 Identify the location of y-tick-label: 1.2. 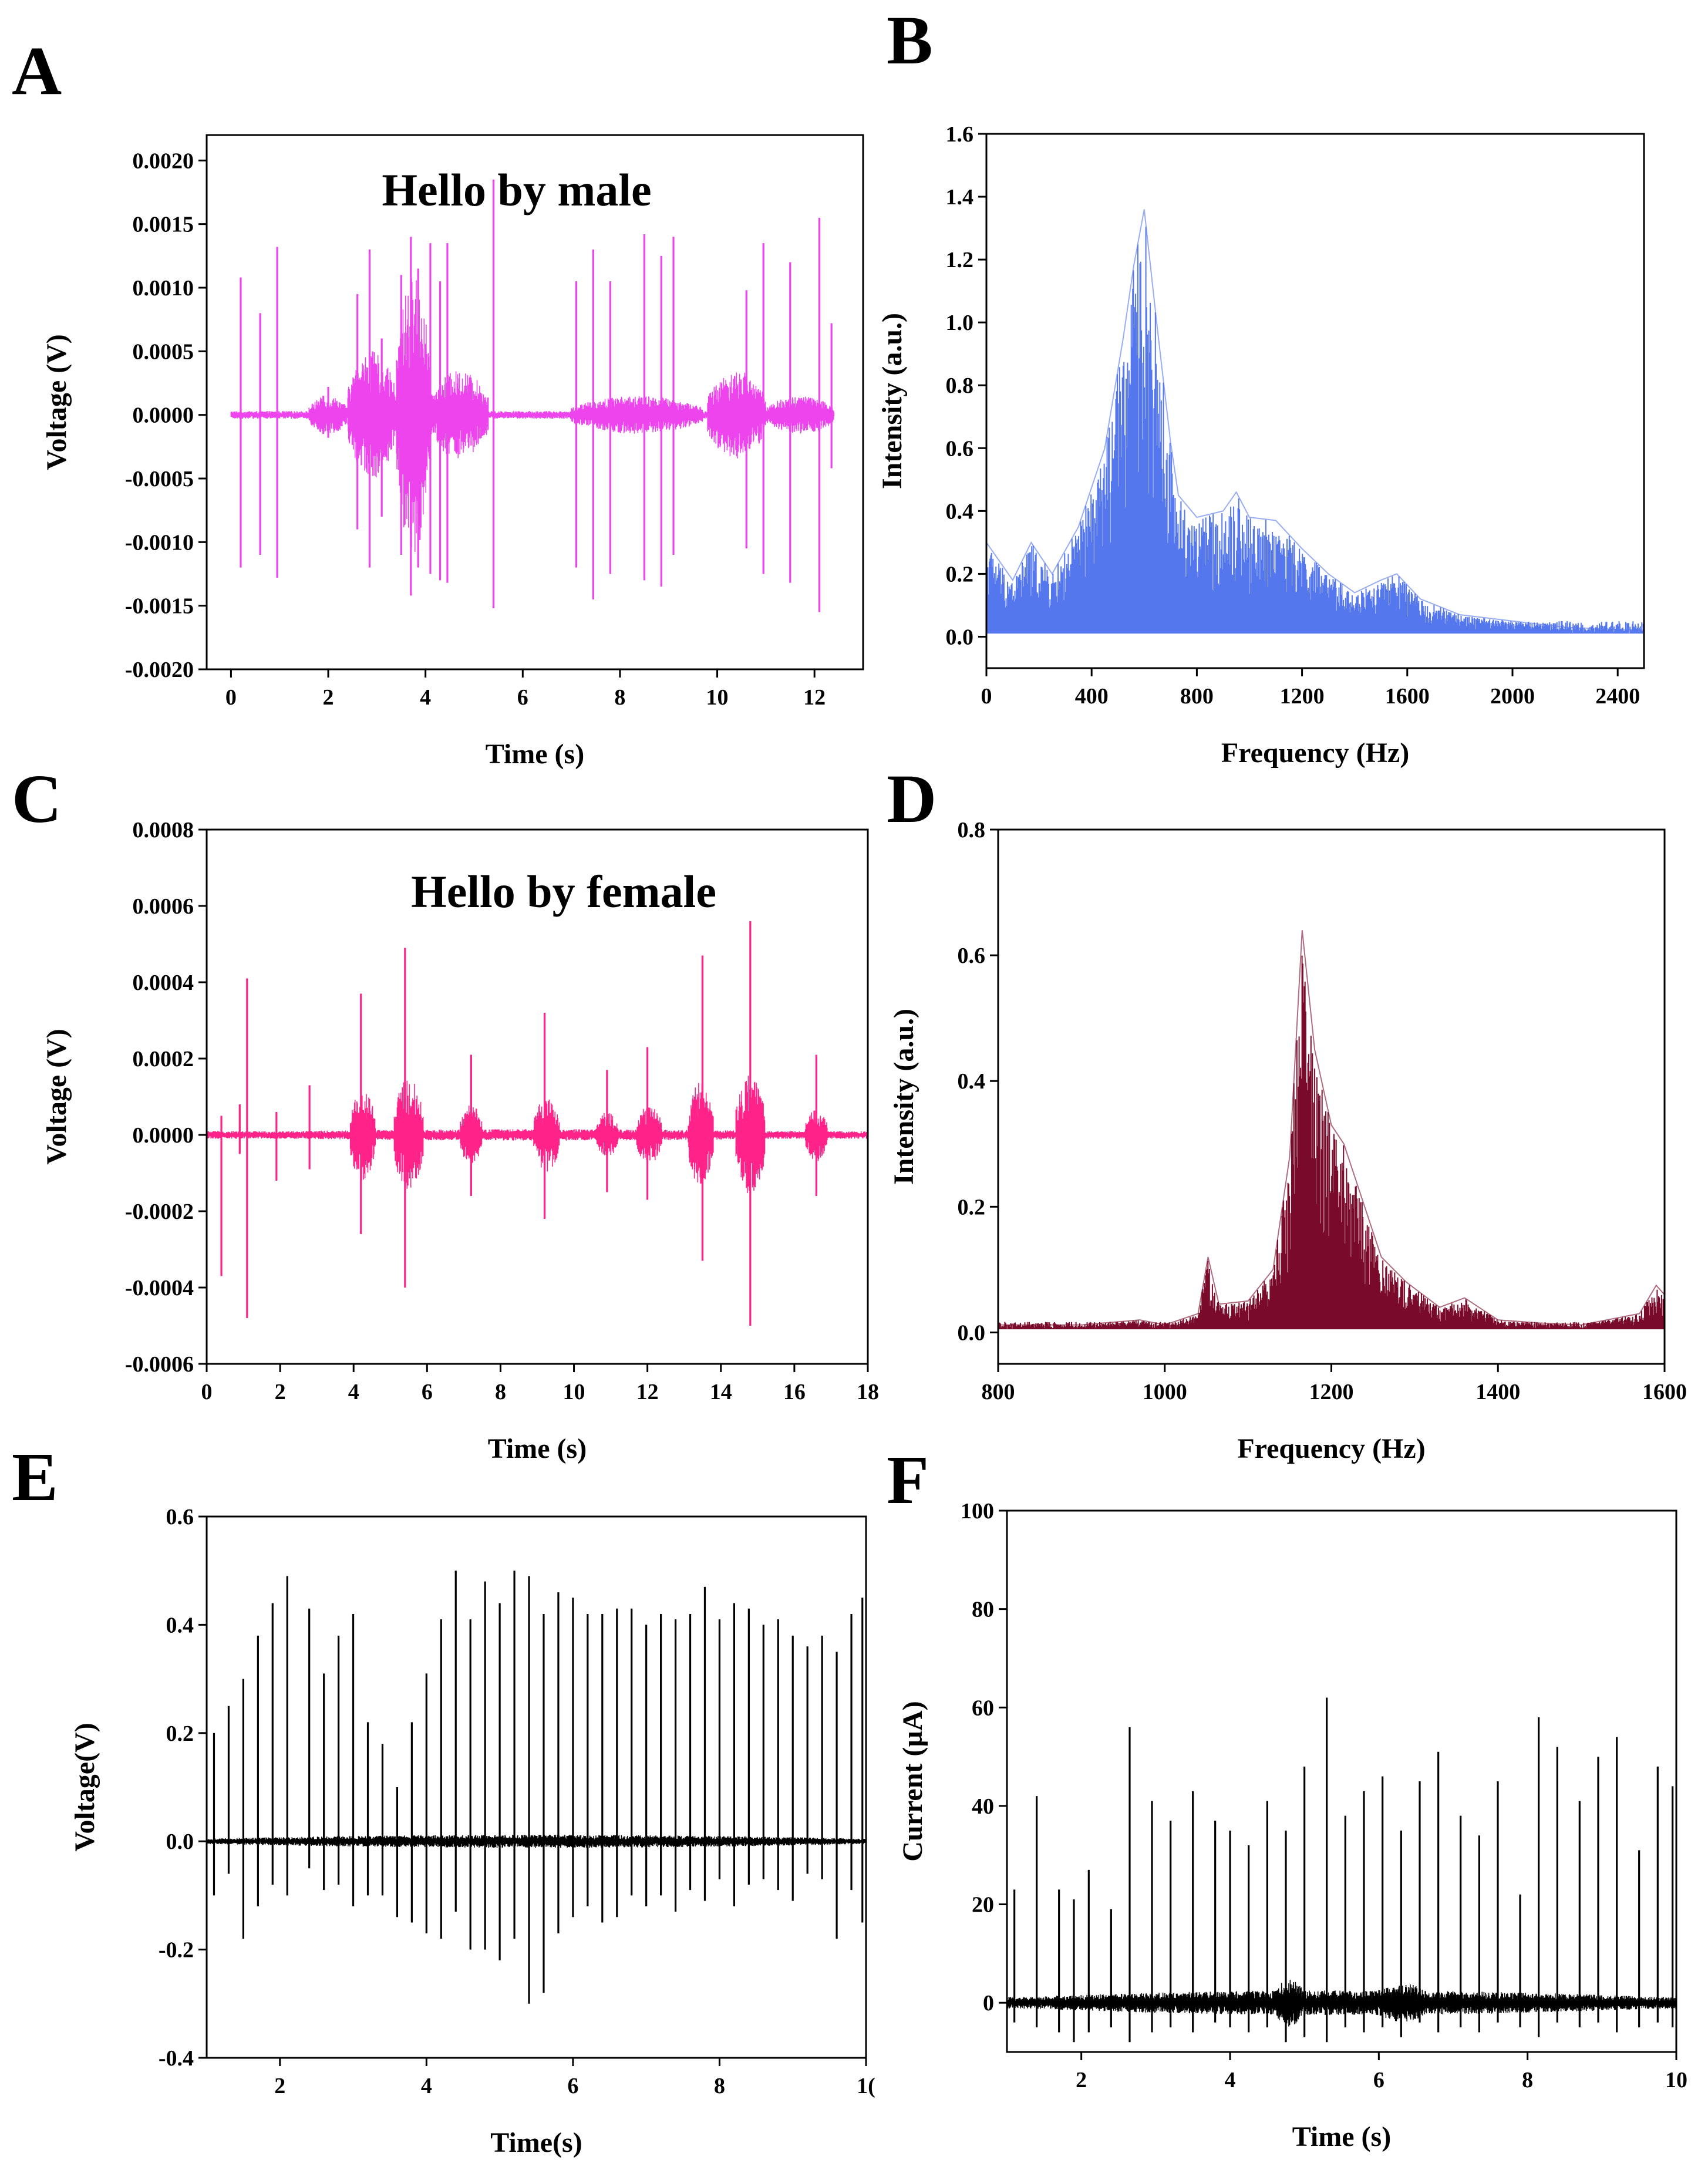
(960, 260).